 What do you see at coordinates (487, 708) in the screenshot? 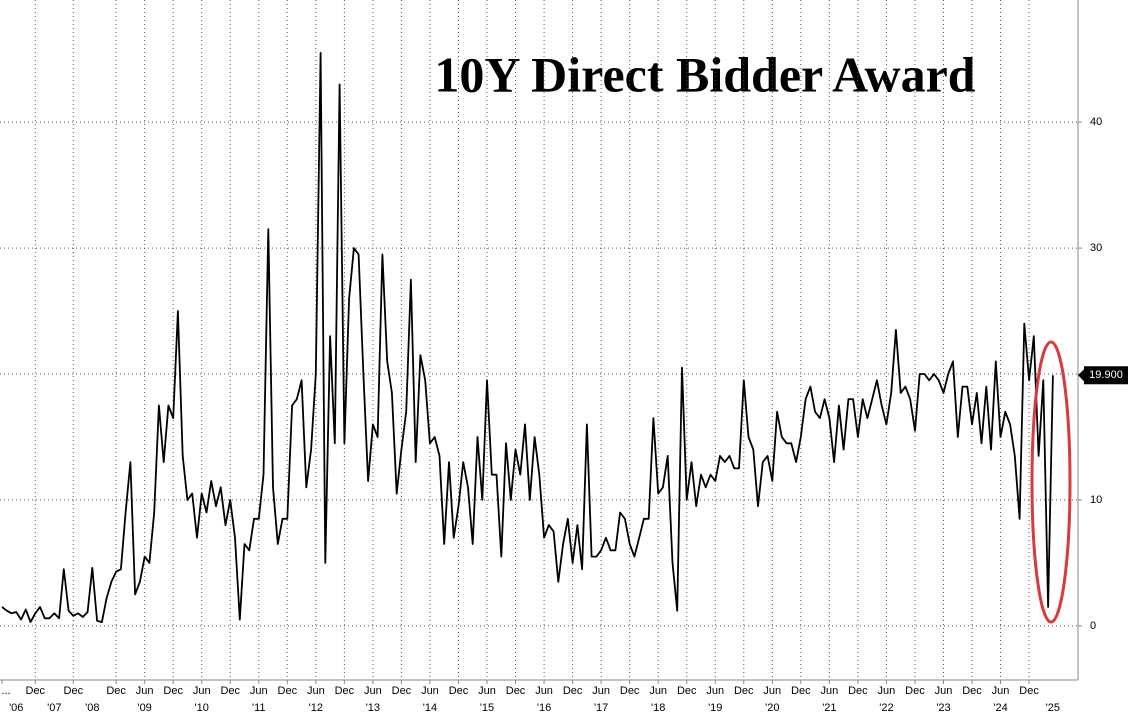
I see `year-label: '15` at bounding box center [487, 708].